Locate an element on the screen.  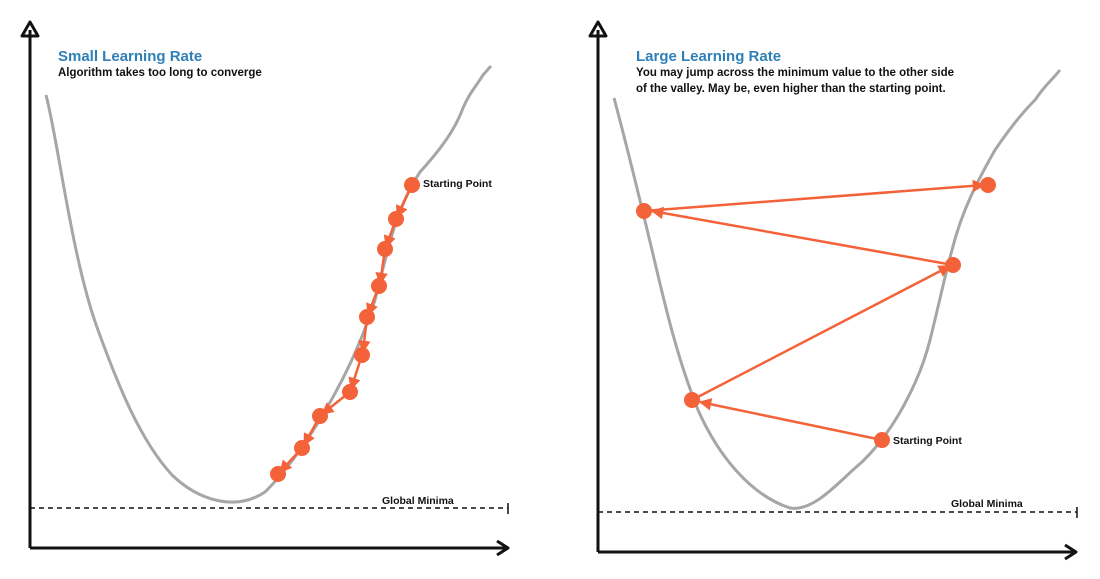
right-global-minima-label: Global Minima is located at coordinates (987, 504).